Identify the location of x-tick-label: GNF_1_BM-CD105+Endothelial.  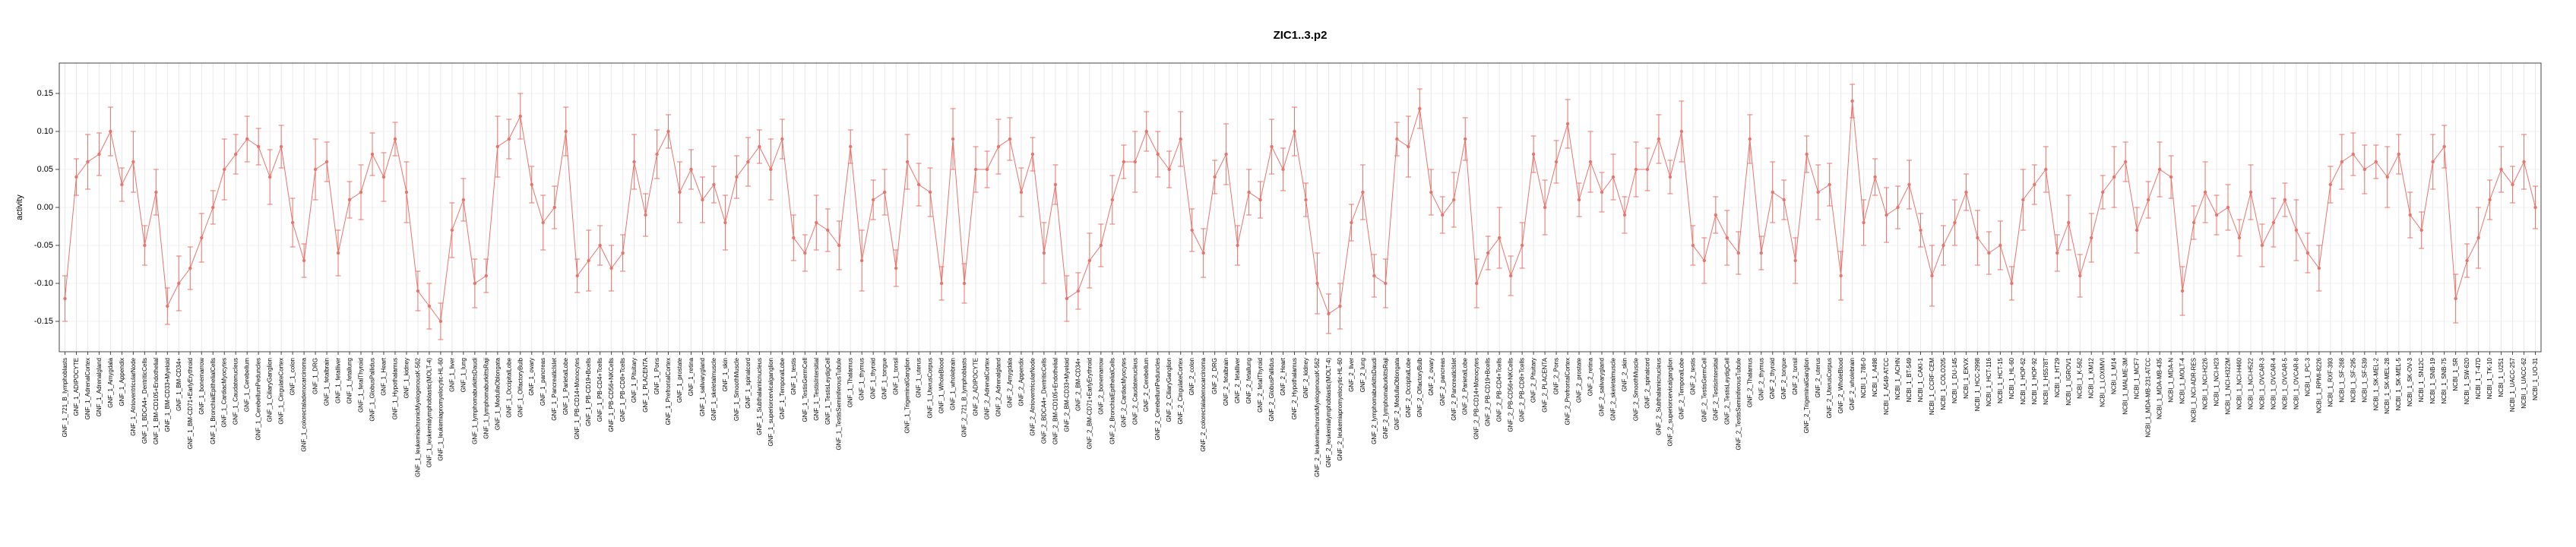
(156, 401).